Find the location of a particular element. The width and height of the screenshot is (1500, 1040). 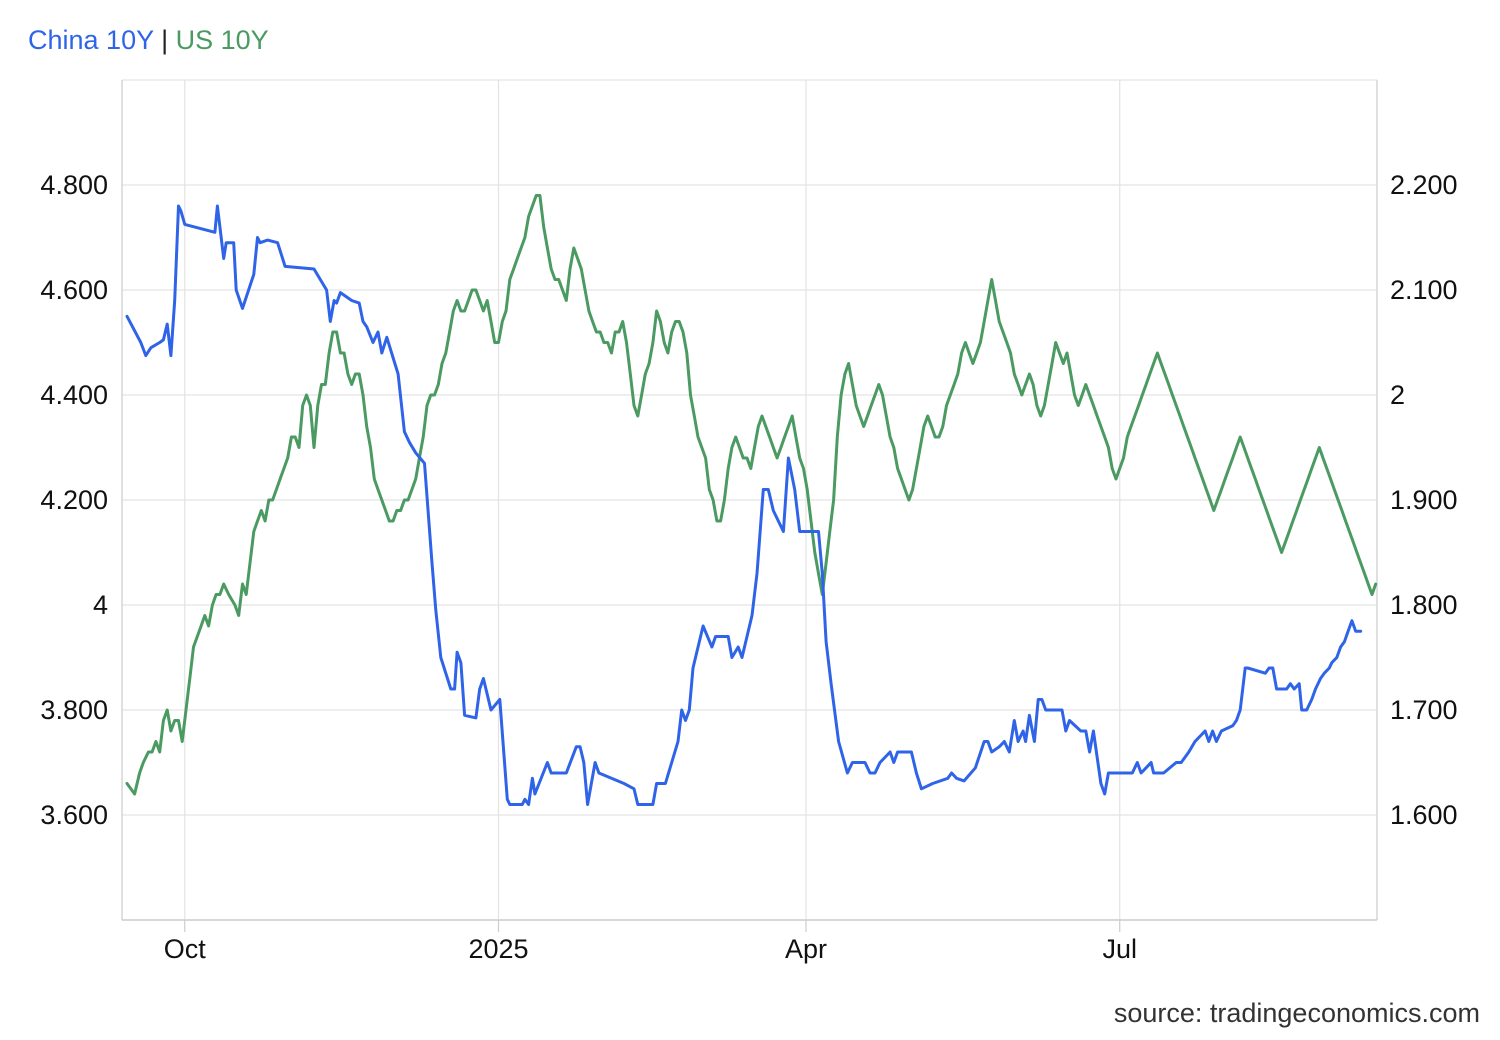

y-right-tick-label: 2.200 is located at coordinates (1424, 185).